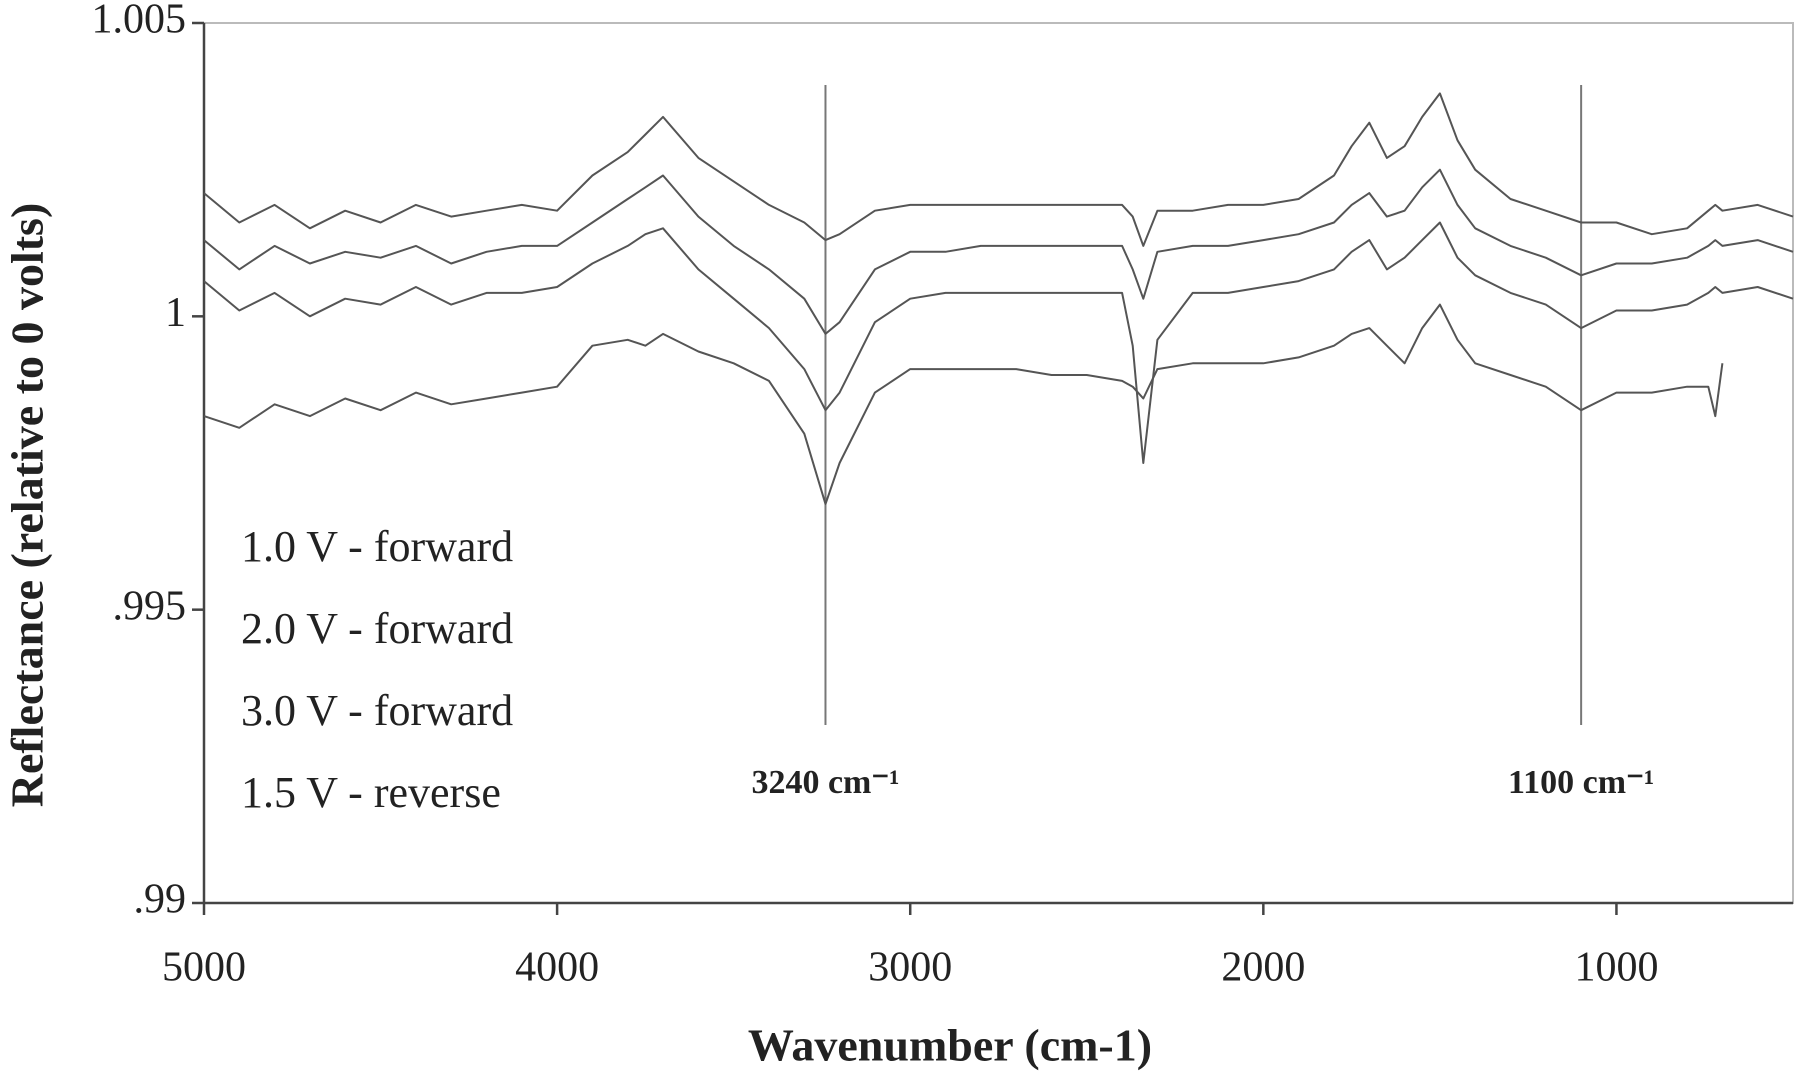 The image size is (1800, 1089). Describe the element at coordinates (371, 792) in the screenshot. I see `legend-label: 1.5 V - reverse` at that location.